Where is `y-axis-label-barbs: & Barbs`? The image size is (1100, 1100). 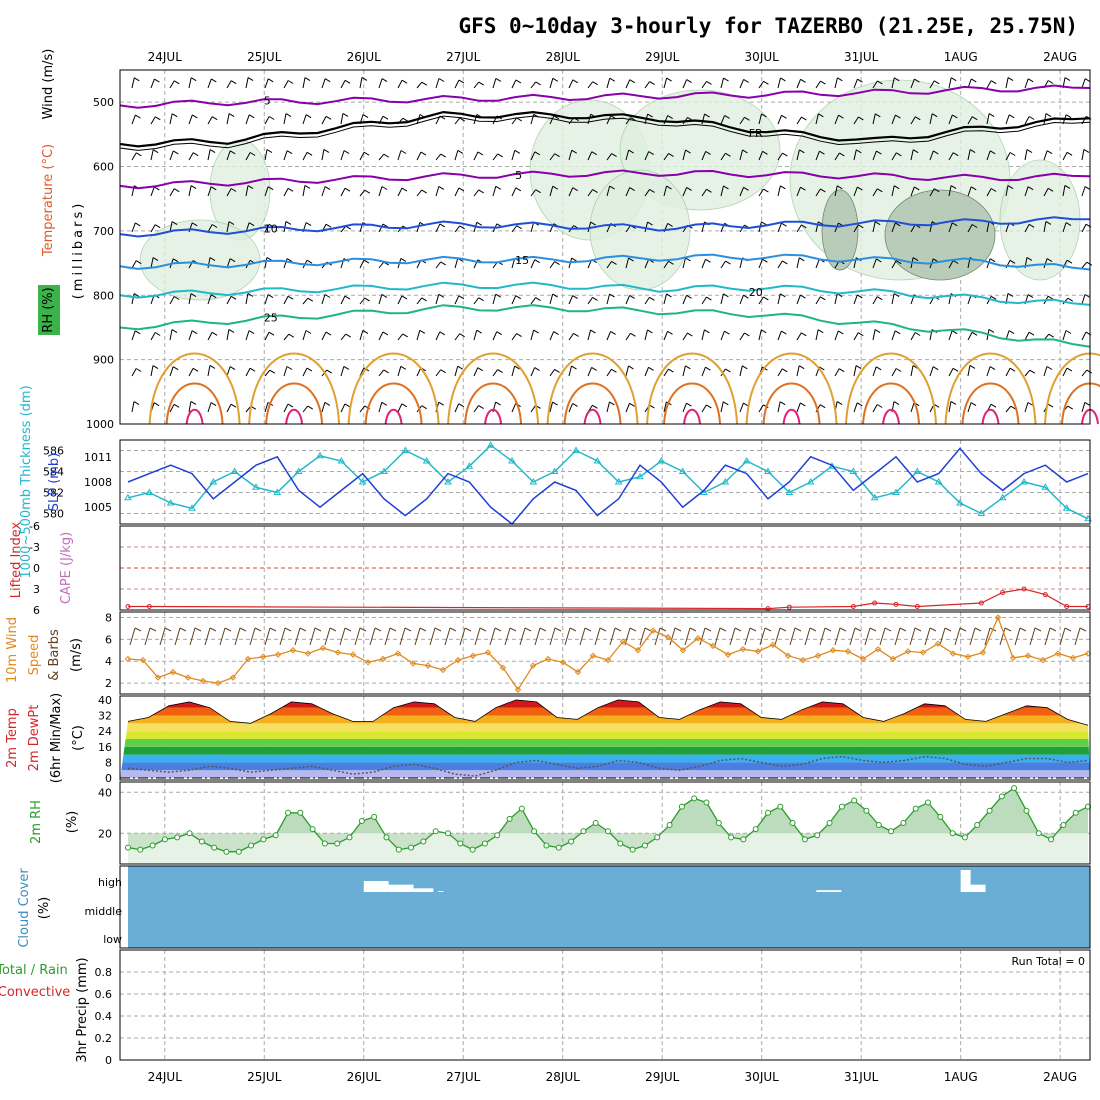 y-axis-label-barbs: & Barbs is located at coordinates (54, 655).